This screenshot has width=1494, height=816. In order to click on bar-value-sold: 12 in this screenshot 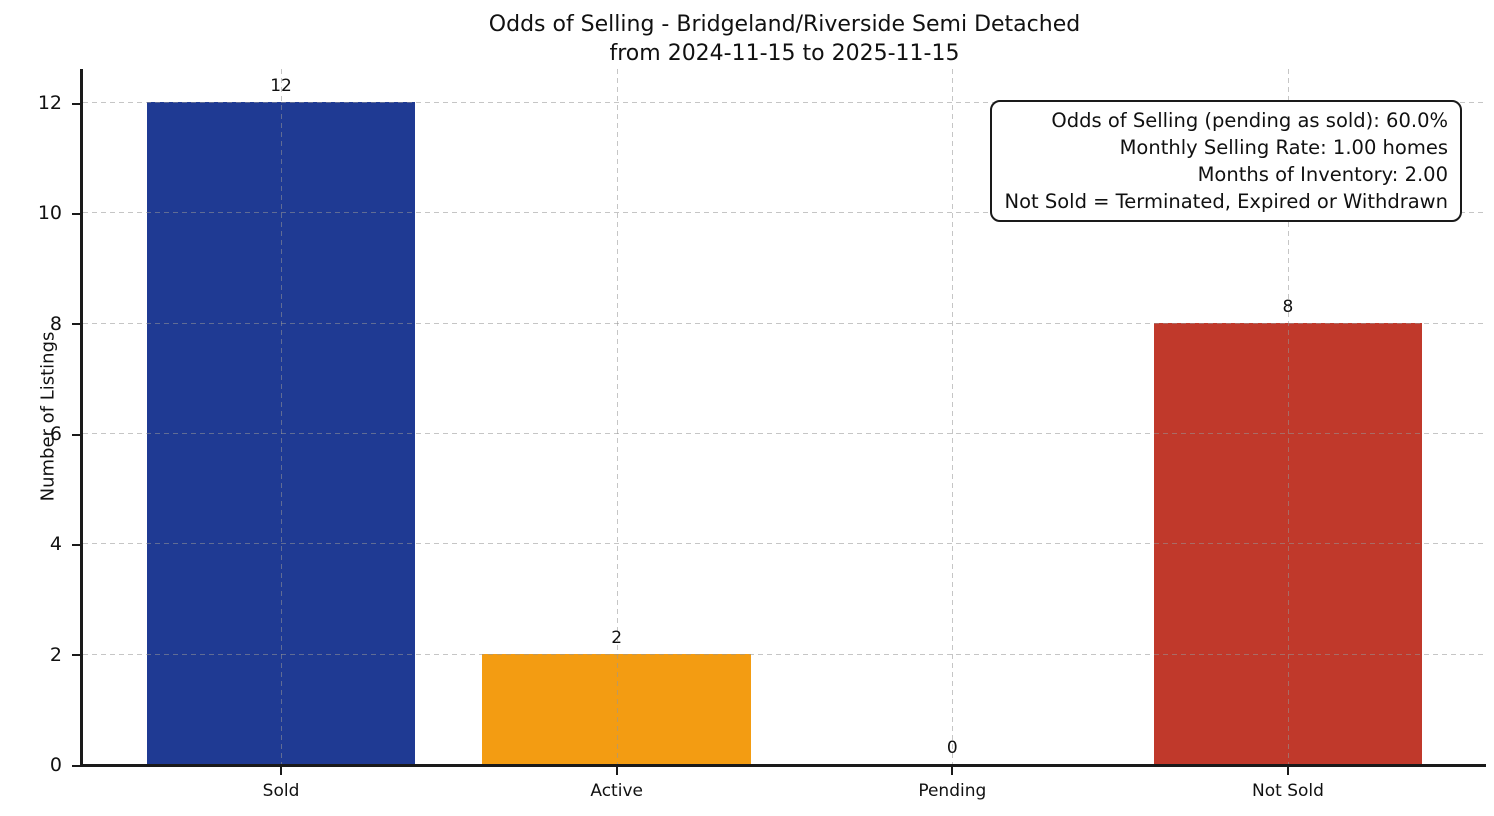, I will do `click(281, 86)`.